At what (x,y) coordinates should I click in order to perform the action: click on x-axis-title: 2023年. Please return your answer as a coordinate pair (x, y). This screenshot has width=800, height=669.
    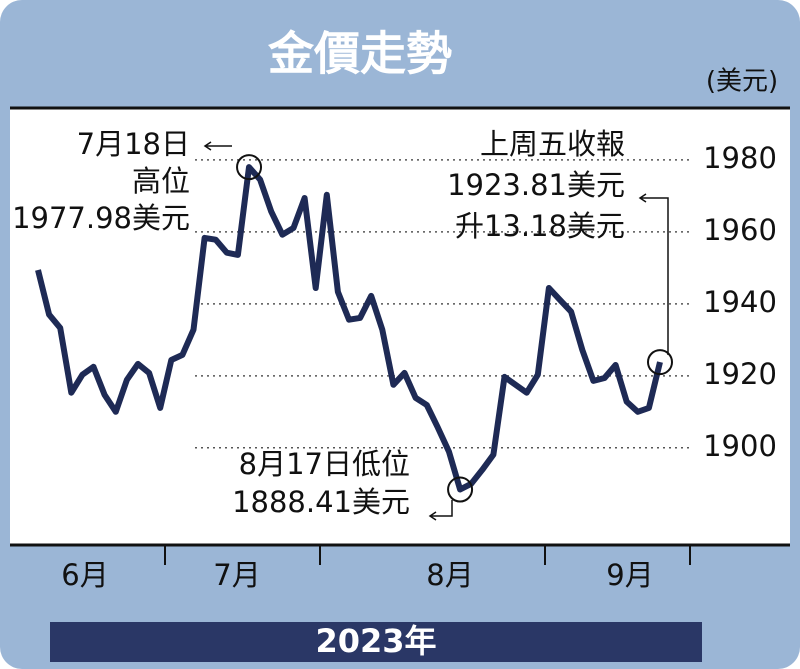
    Looking at the image, I should click on (375, 641).